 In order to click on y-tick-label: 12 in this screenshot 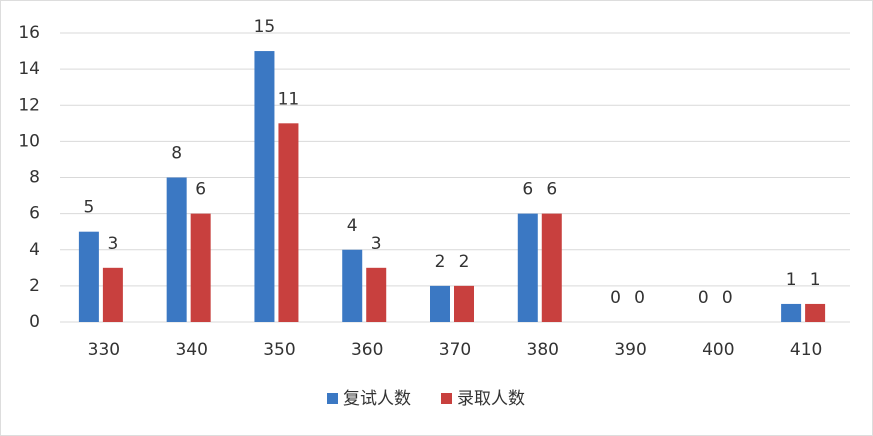, I will do `click(29, 105)`.